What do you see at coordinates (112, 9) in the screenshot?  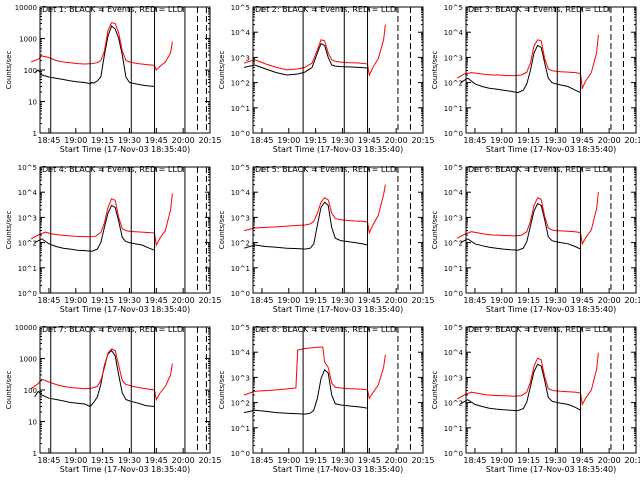 I see `panel-title: Det 1: BLACK = Events, RED = LLD` at bounding box center [112, 9].